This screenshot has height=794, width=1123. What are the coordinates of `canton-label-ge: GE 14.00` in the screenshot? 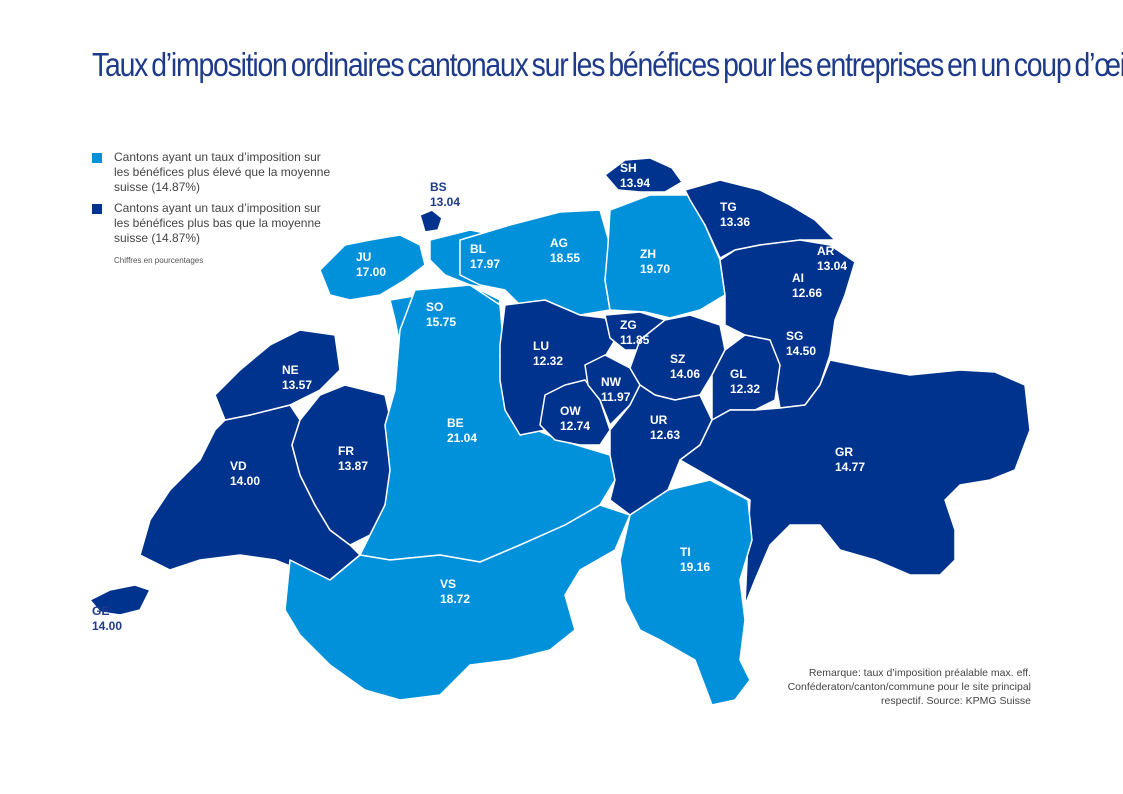 It's located at (107, 618).